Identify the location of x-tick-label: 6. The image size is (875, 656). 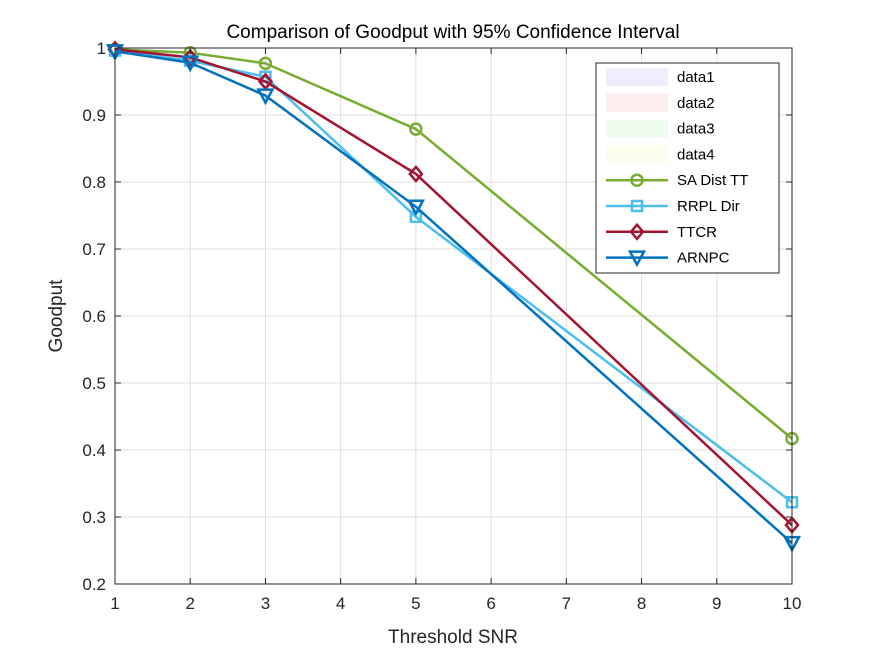
(490, 603).